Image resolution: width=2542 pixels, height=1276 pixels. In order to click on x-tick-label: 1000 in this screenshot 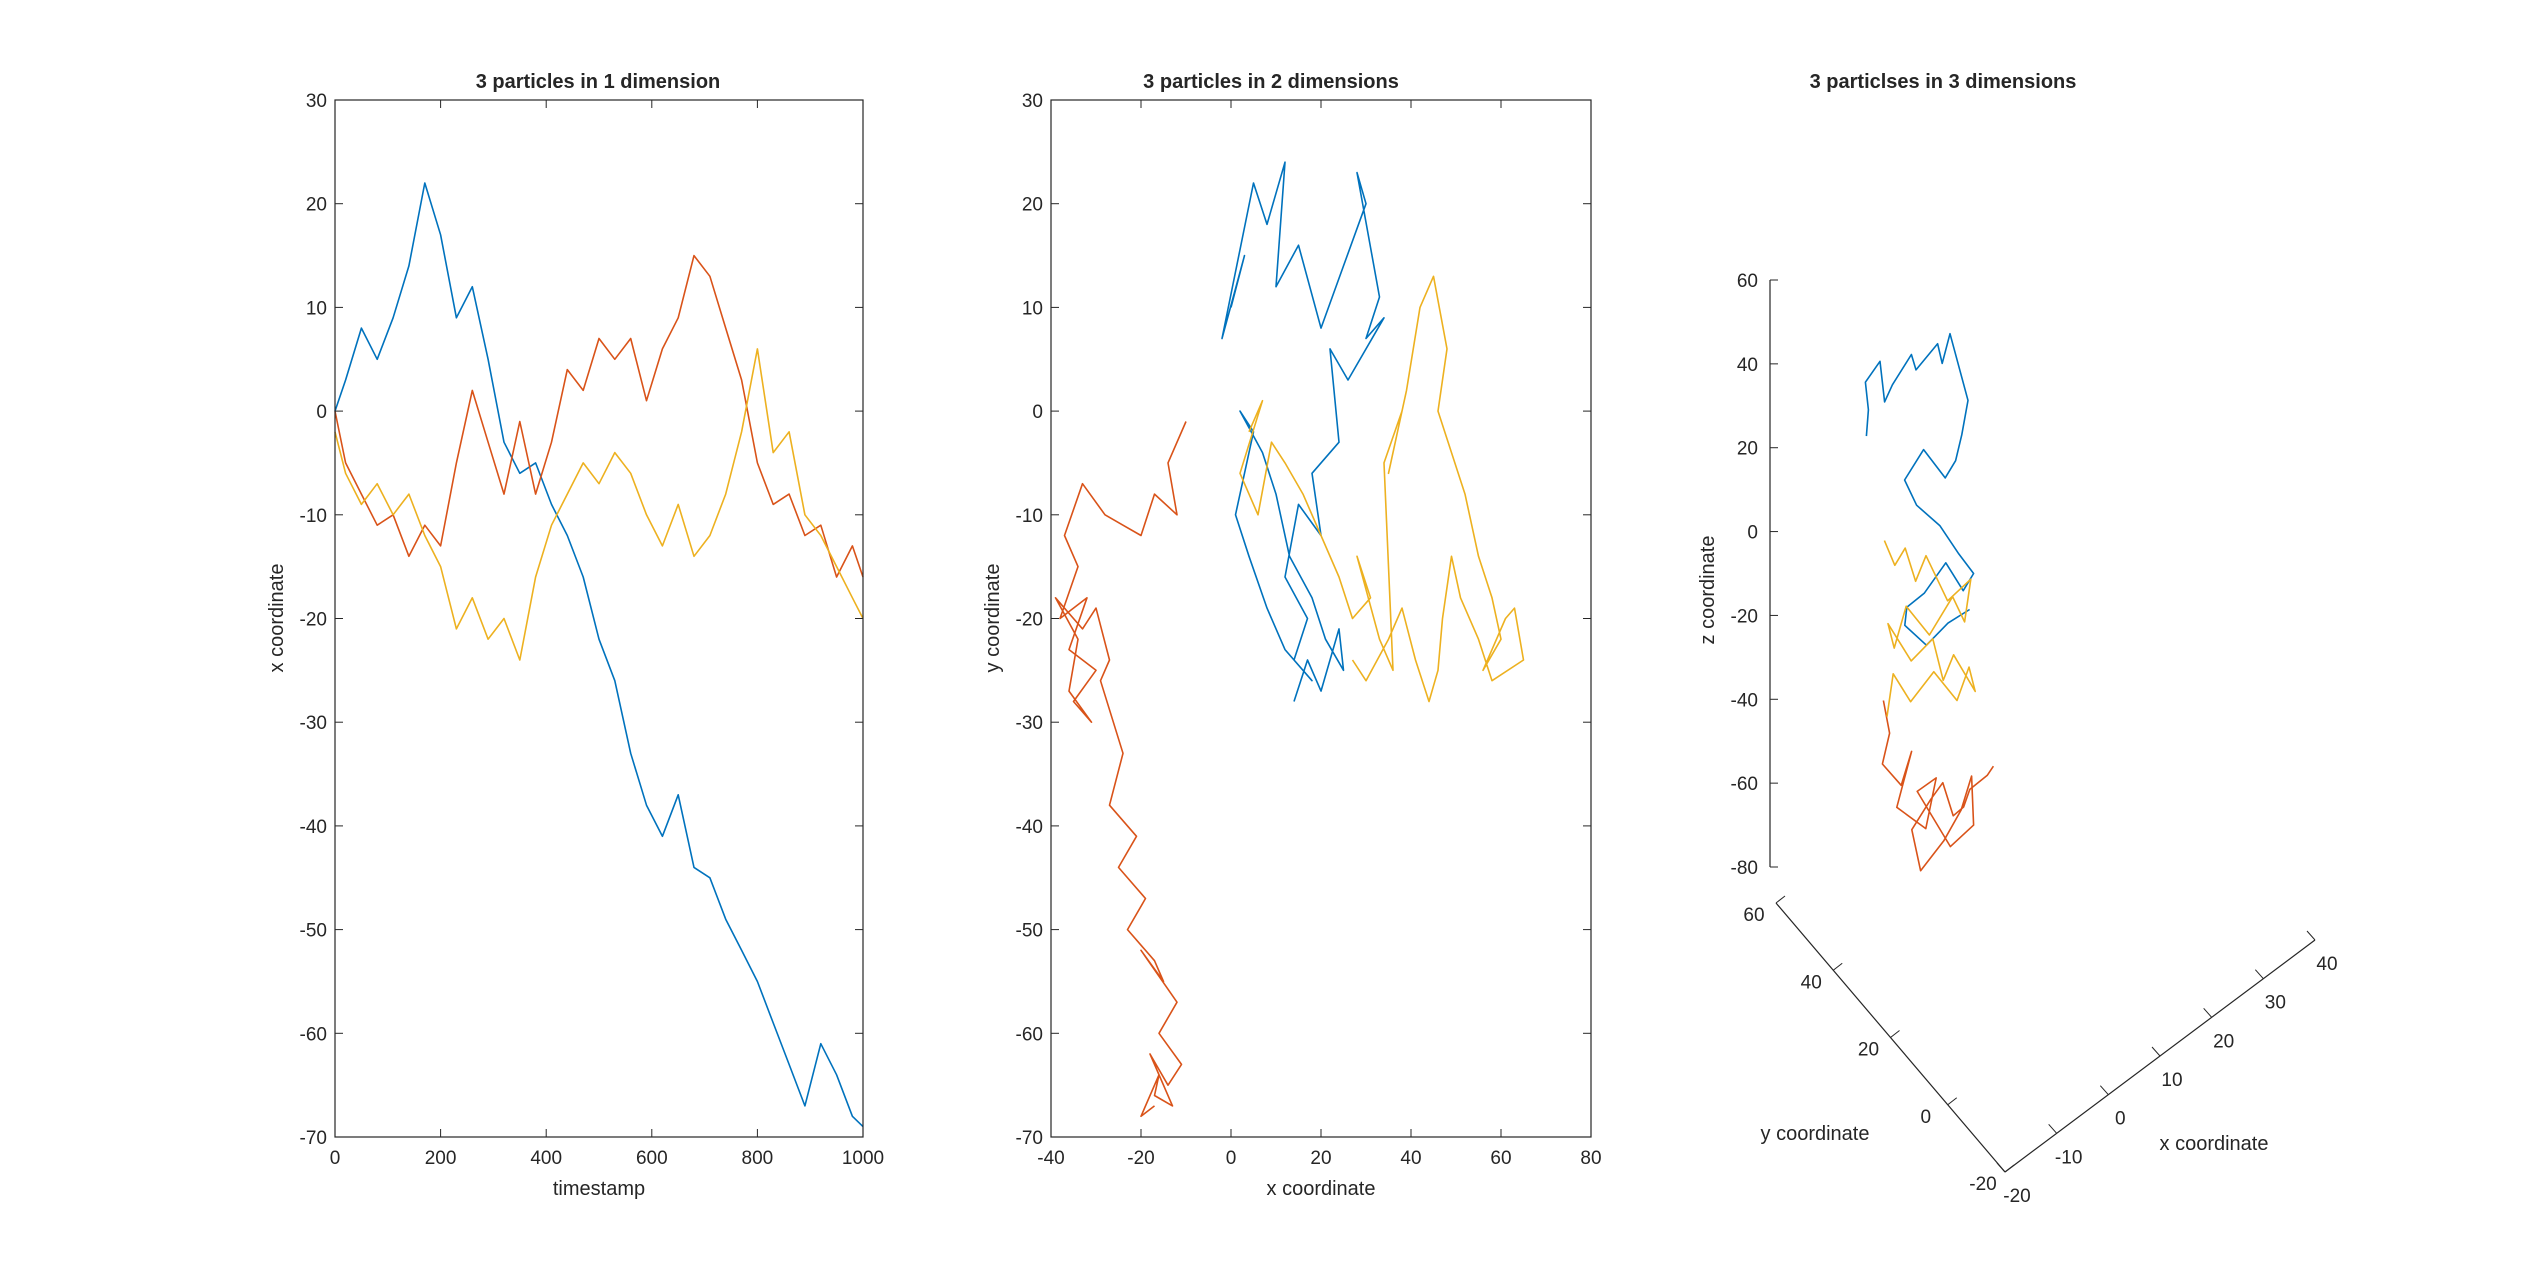, I will do `click(863, 1158)`.